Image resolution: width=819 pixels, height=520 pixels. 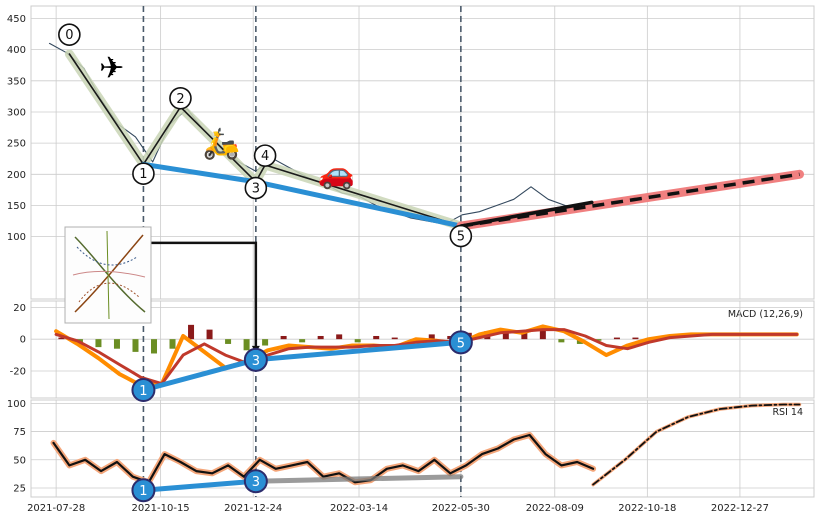 I want to click on rsi-panel-label: RSI 14, so click(x=787, y=412).